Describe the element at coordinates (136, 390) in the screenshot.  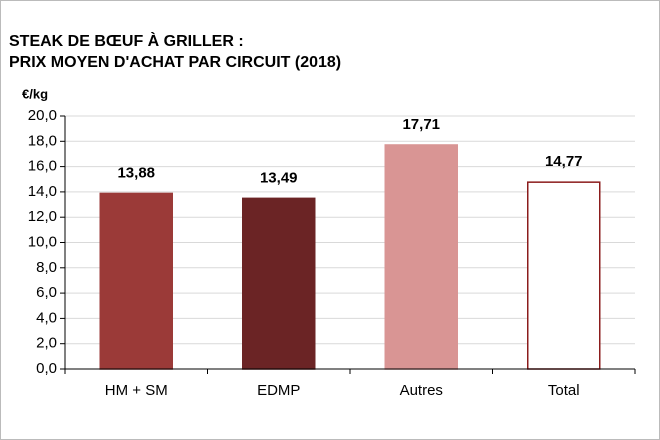
I see `x-tick-label: HM + SM` at that location.